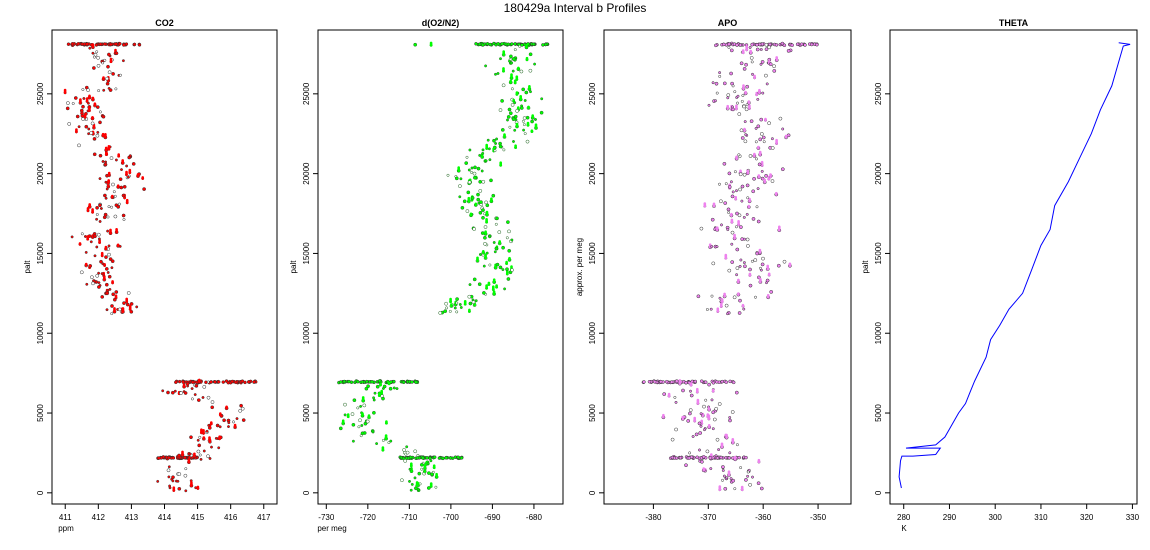  What do you see at coordinates (1041, 517) in the screenshot?
I see `x-tick-label: 310` at bounding box center [1041, 517].